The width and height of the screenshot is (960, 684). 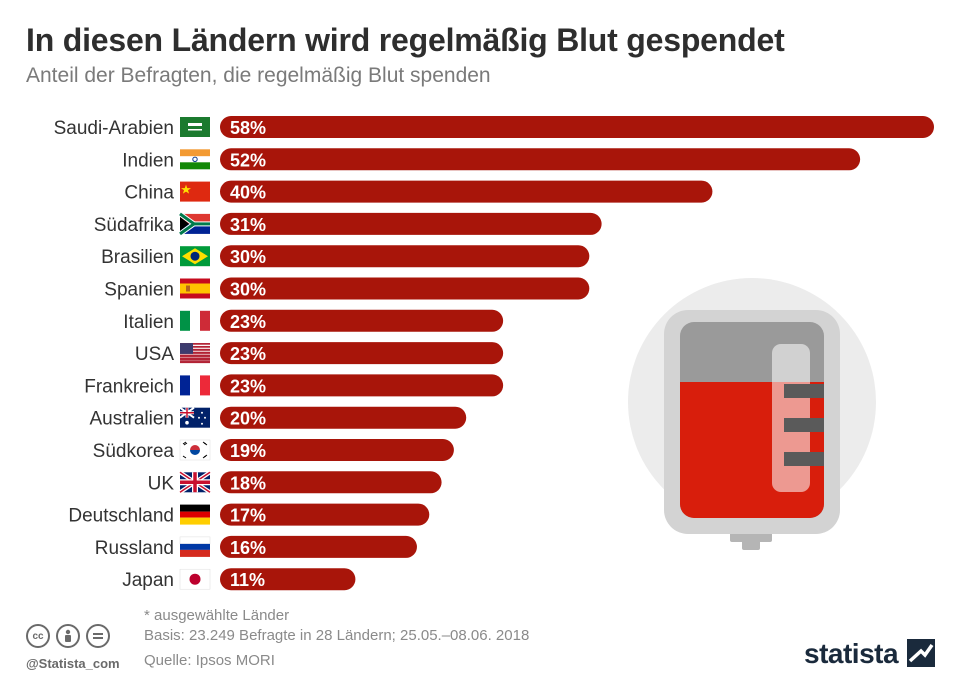 What do you see at coordinates (921, 653) in the screenshot?
I see `statista-logo-mark-icon` at bounding box center [921, 653].